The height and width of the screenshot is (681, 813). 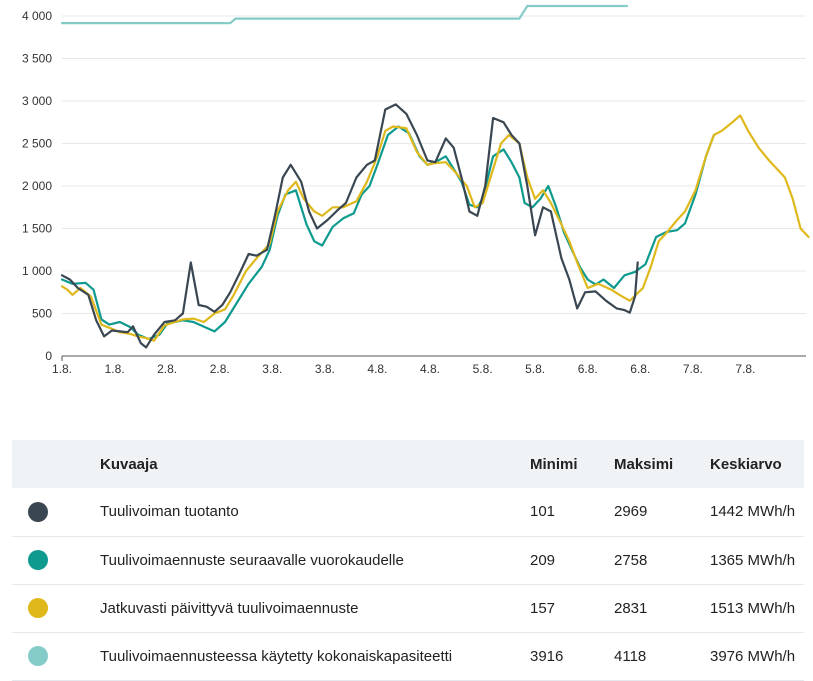 What do you see at coordinates (37, 144) in the screenshot?
I see `y-tick-label: 2 500` at bounding box center [37, 144].